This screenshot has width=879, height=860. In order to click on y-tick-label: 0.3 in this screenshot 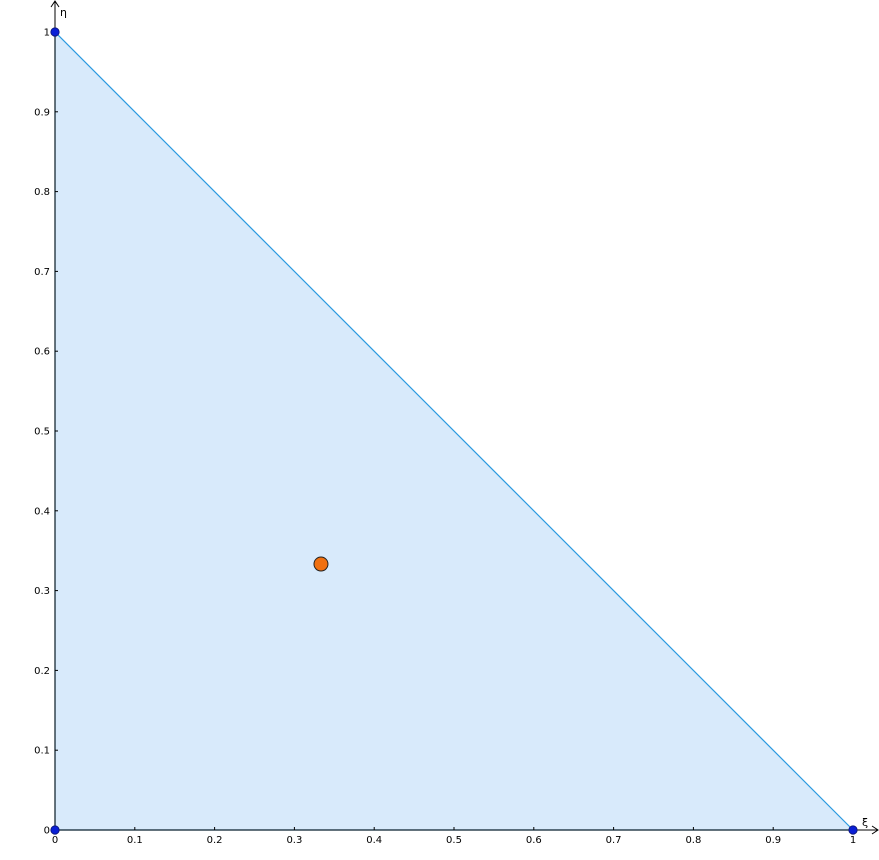, I will do `click(42, 591)`.